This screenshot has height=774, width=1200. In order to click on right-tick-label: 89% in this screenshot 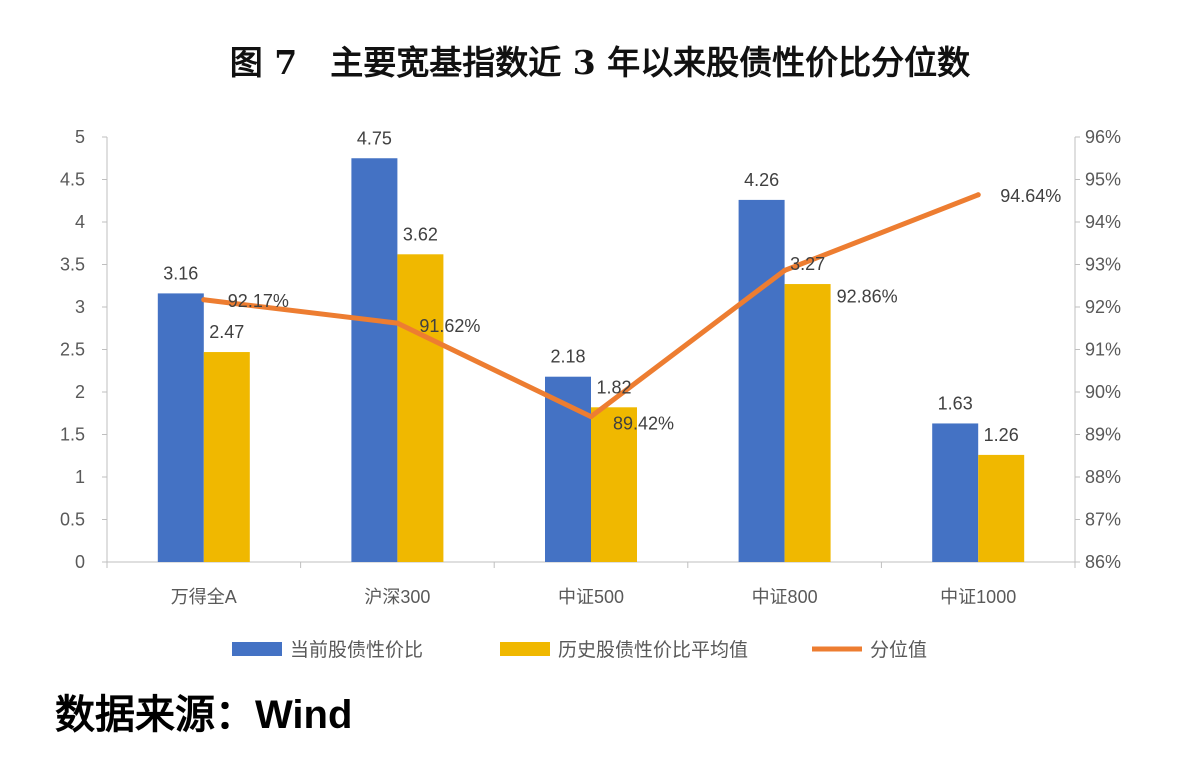, I will do `click(1103, 435)`.